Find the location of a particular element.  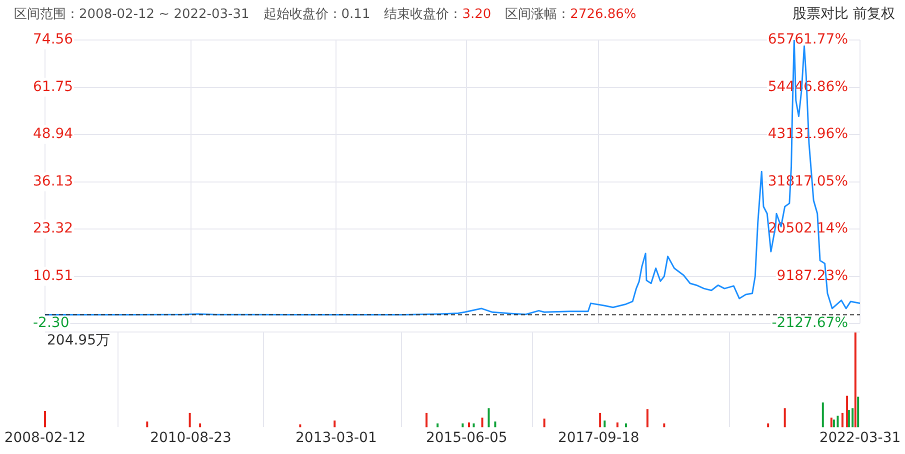

x-tick-label: 2010-08-23 is located at coordinates (191, 438).